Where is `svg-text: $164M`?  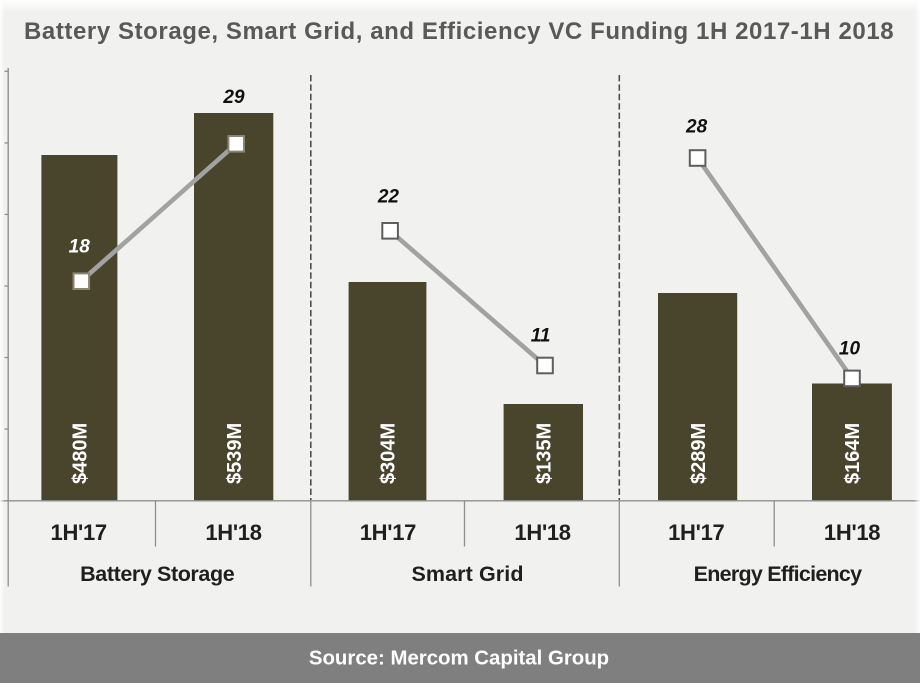
svg-text: $164M is located at coordinates (853, 453).